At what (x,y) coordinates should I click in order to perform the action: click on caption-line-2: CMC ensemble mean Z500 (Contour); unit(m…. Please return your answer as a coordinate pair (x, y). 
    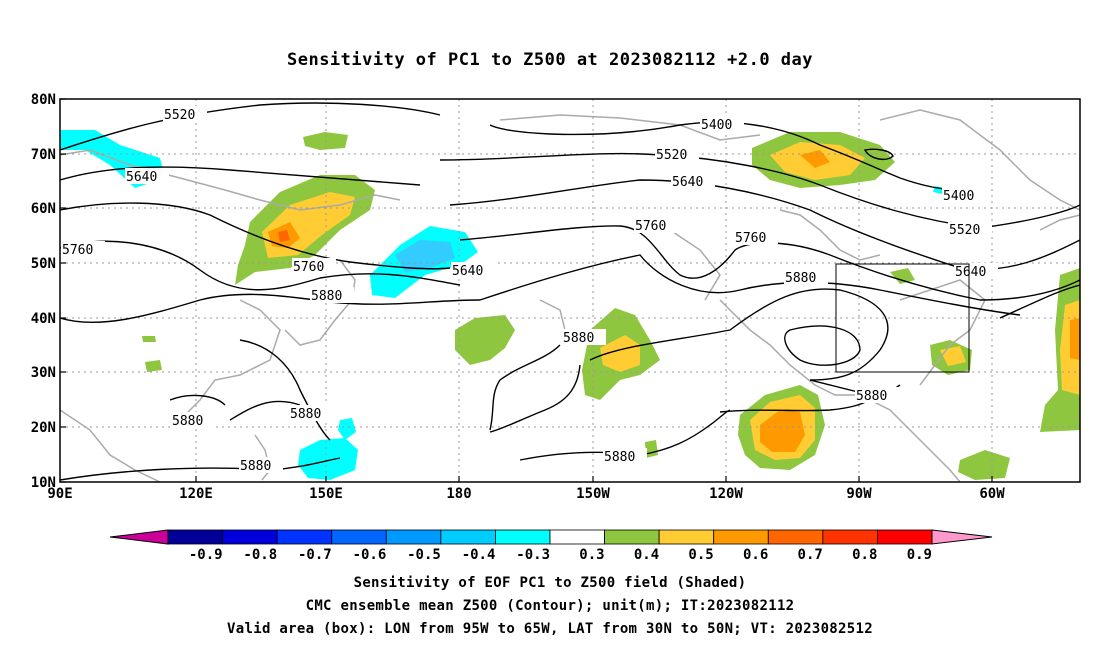
    Looking at the image, I should click on (550, 606).